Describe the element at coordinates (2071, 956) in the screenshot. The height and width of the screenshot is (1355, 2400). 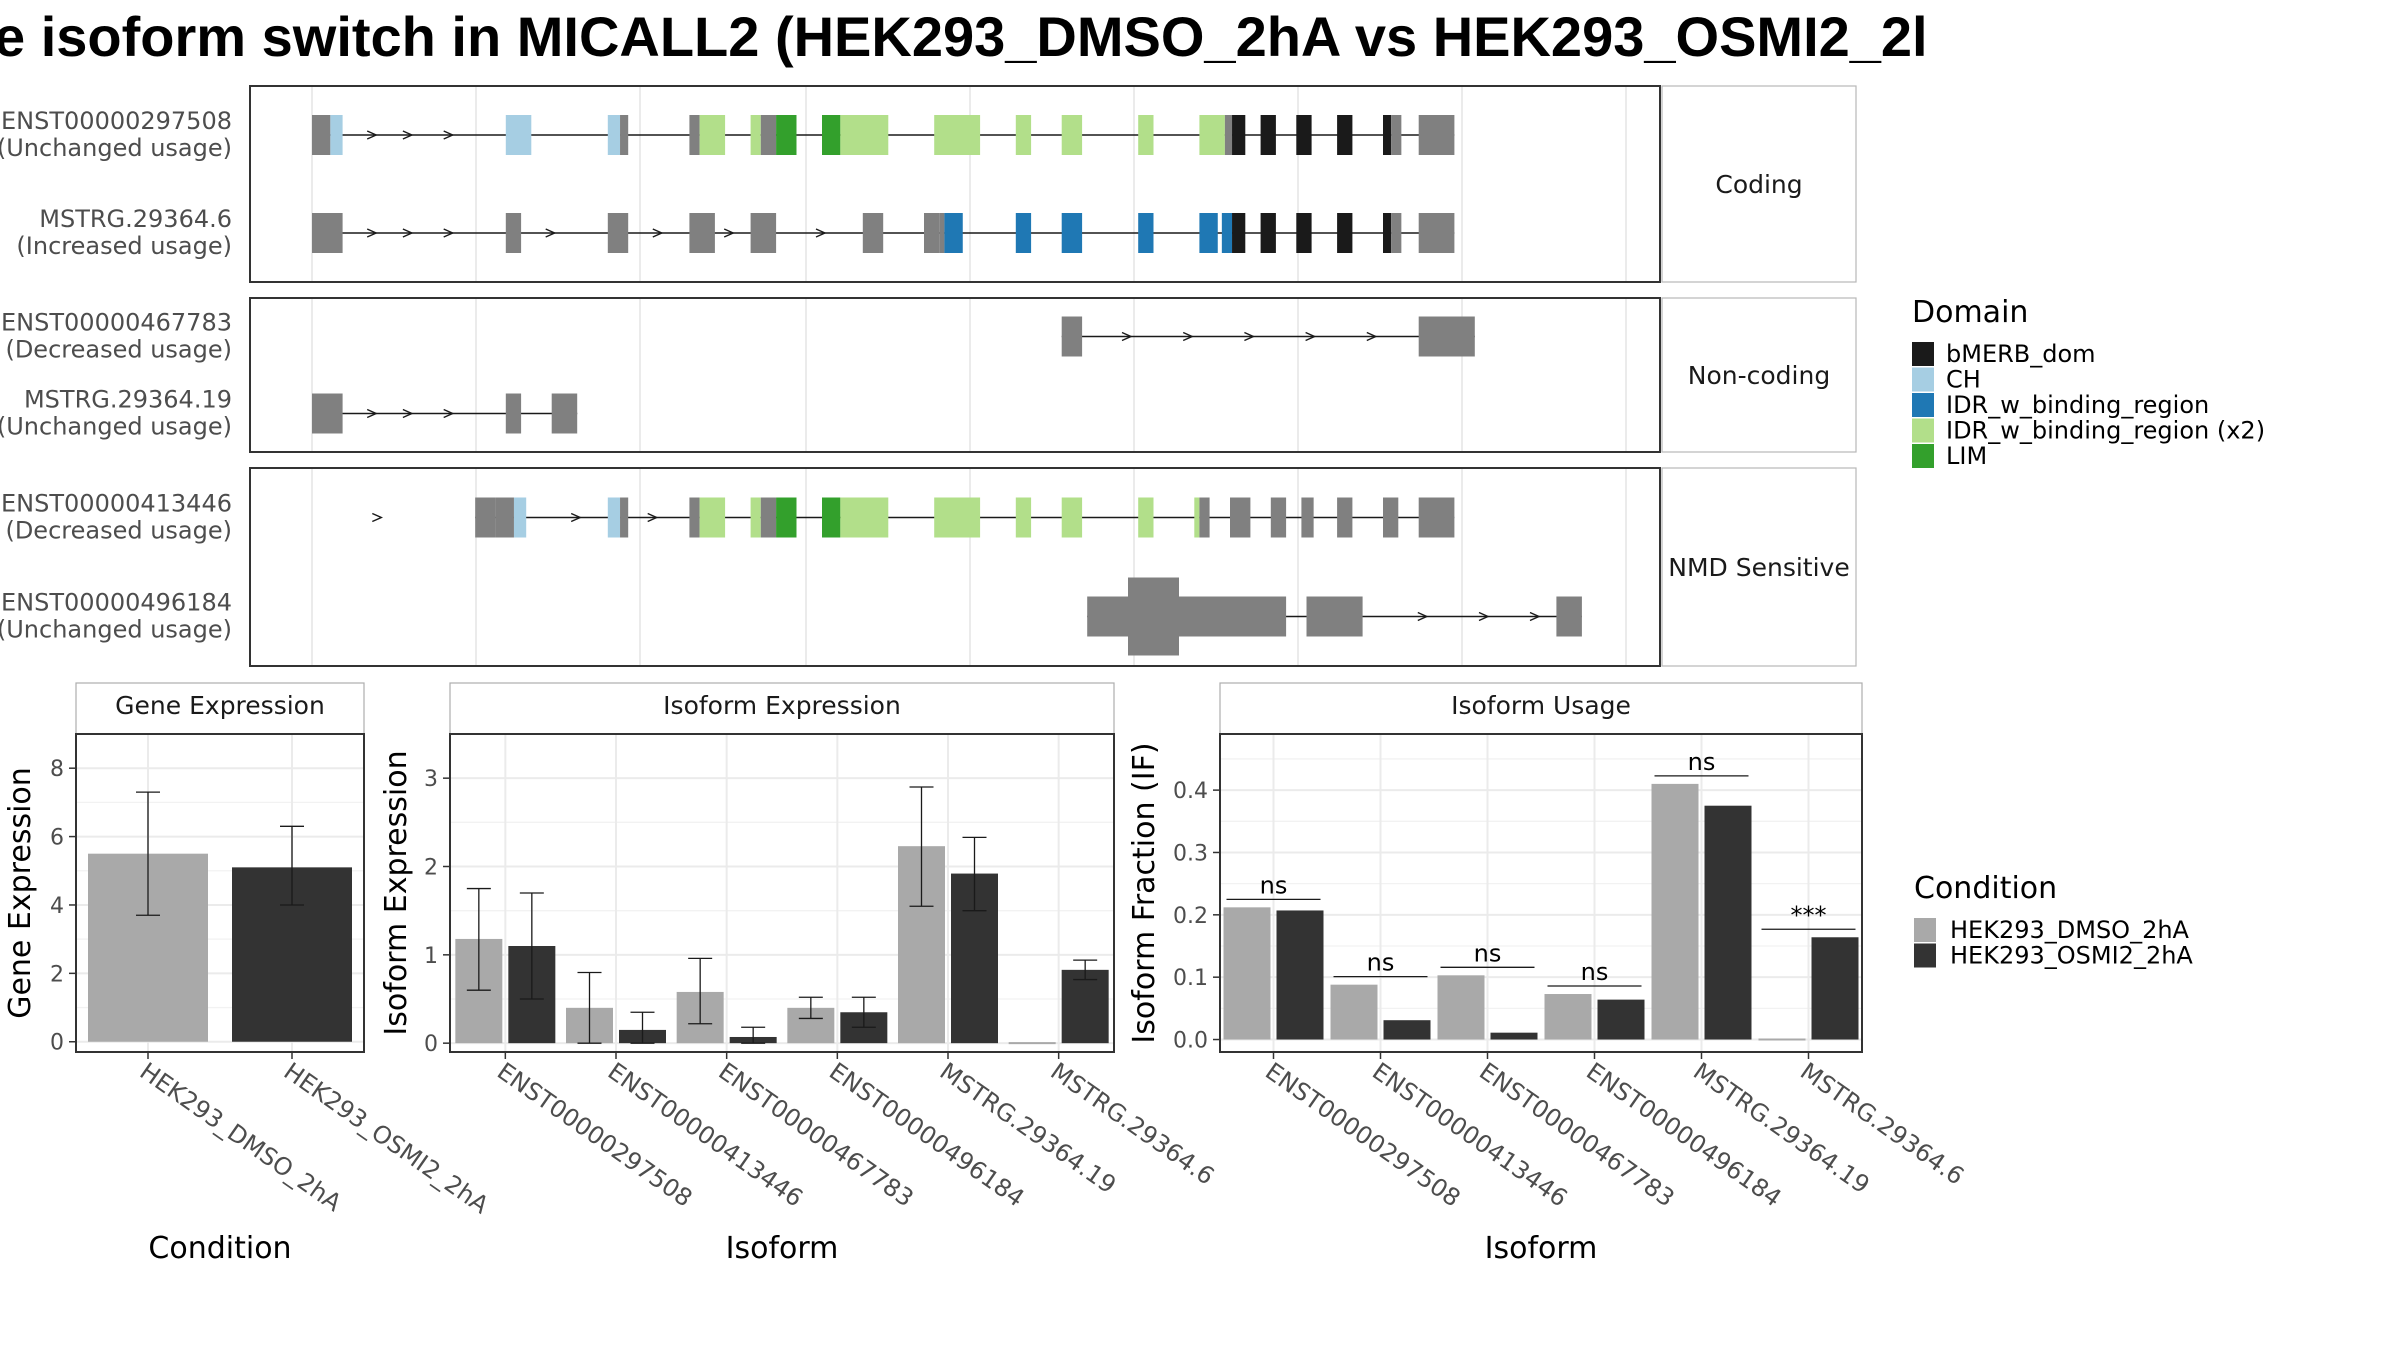
I see `condition-legend-label: HEK293_OSMI2_2hA` at that location.